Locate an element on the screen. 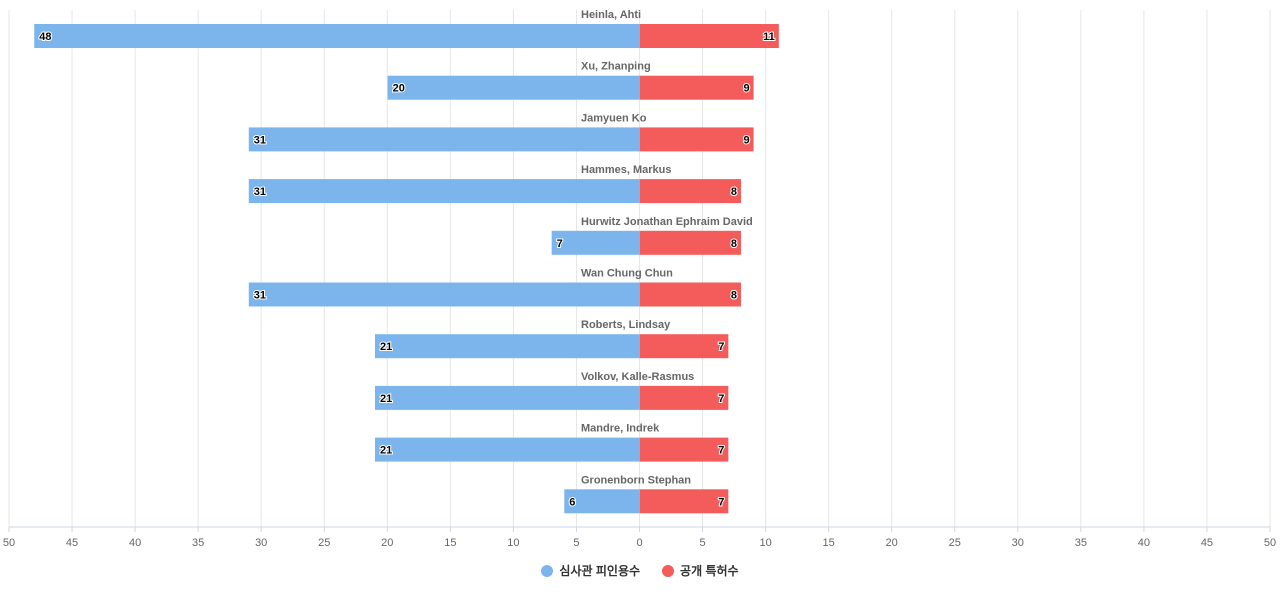  data-label-citations: 6 is located at coordinates (572, 502).